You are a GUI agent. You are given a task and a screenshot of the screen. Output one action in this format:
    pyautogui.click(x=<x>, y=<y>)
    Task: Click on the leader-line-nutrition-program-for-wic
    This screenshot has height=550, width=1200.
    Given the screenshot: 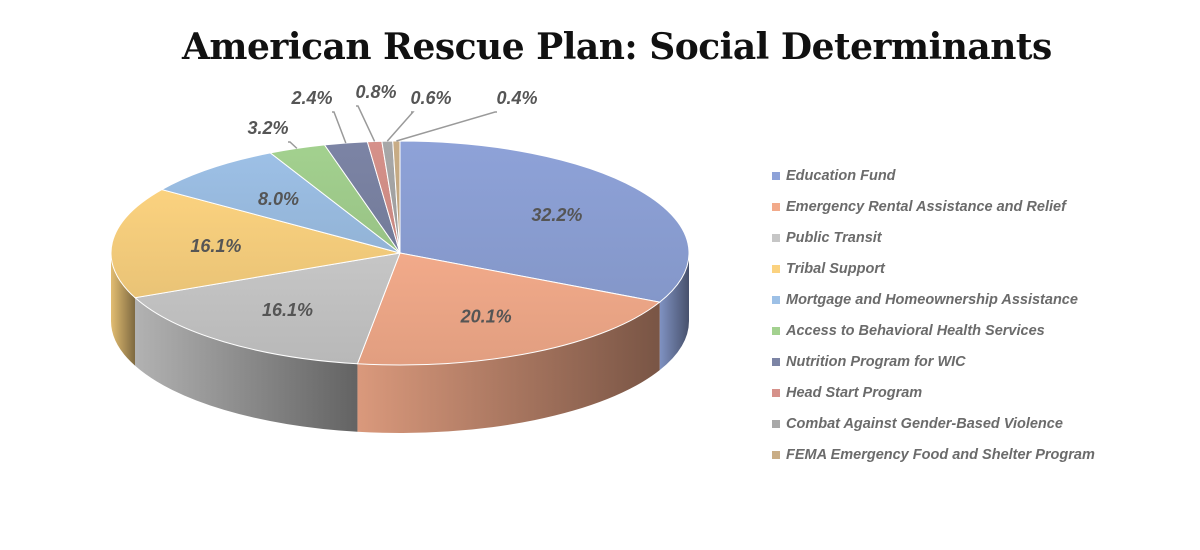 What is the action you would take?
    pyautogui.click(x=339, y=127)
    